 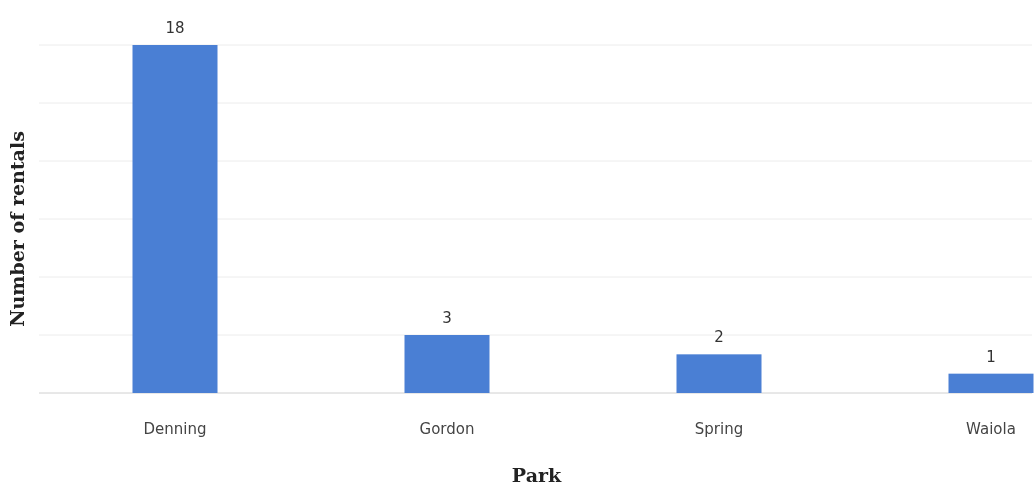 I want to click on x-tick-label: Spring, so click(x=719, y=429).